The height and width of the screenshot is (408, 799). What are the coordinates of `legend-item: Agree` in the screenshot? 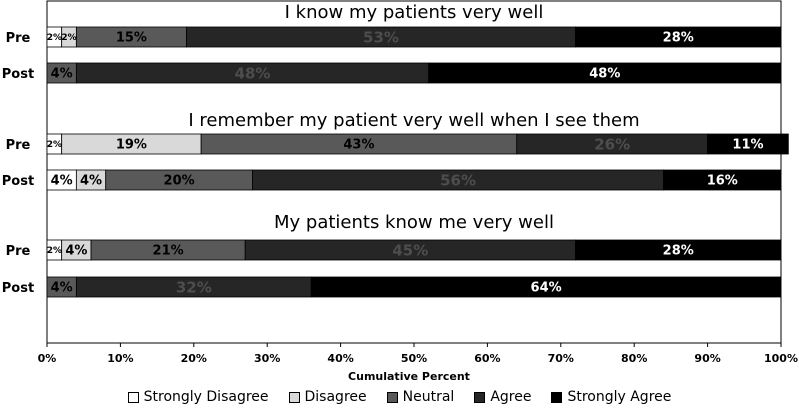 It's located at (502, 397).